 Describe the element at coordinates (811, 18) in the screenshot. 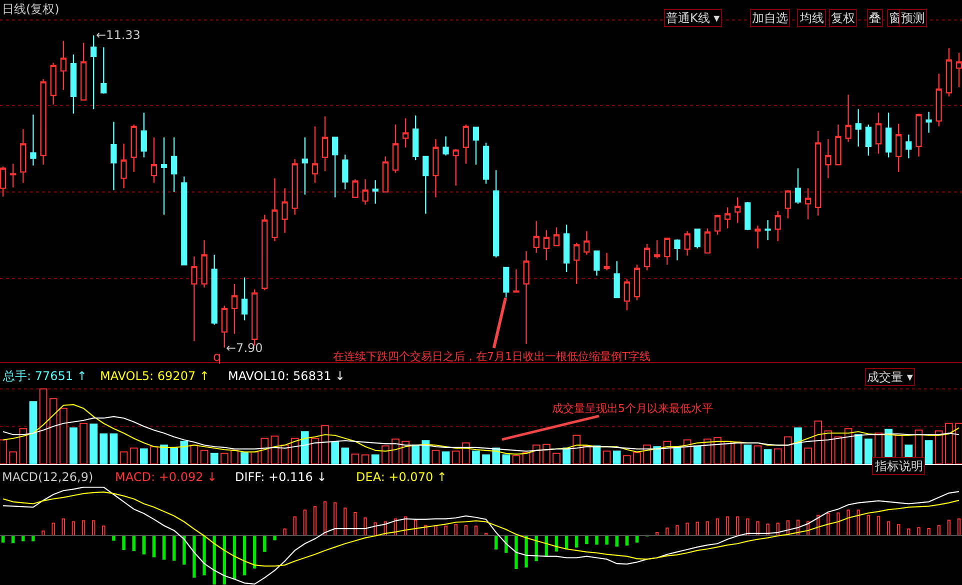

I see `annotation: 均线` at that location.